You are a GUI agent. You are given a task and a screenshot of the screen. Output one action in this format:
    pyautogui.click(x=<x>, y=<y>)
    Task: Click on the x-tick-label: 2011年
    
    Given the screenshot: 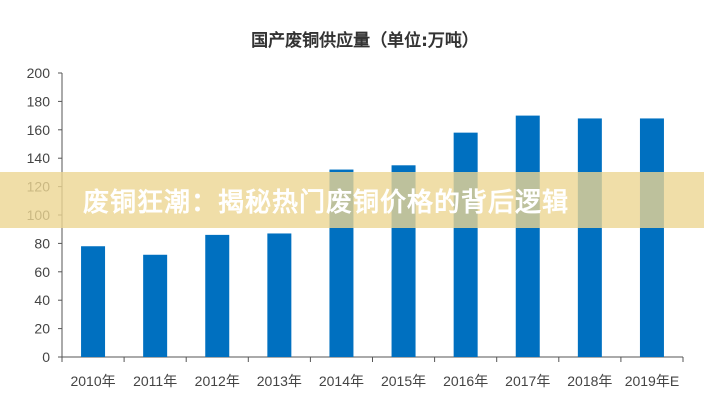 What is the action you would take?
    pyautogui.click(x=155, y=381)
    